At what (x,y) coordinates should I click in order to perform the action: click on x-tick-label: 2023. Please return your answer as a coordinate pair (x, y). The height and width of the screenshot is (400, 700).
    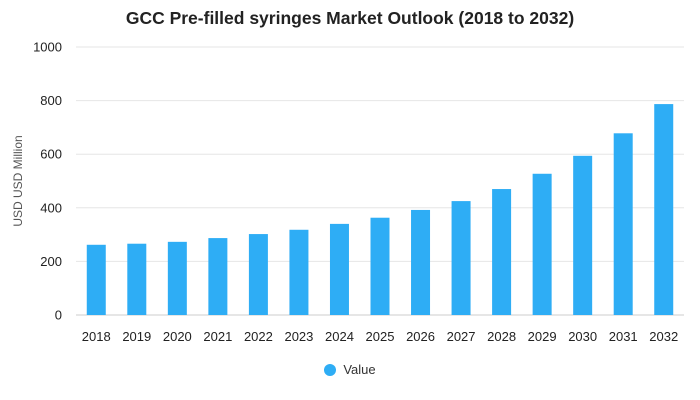
    Looking at the image, I should click on (298, 336).